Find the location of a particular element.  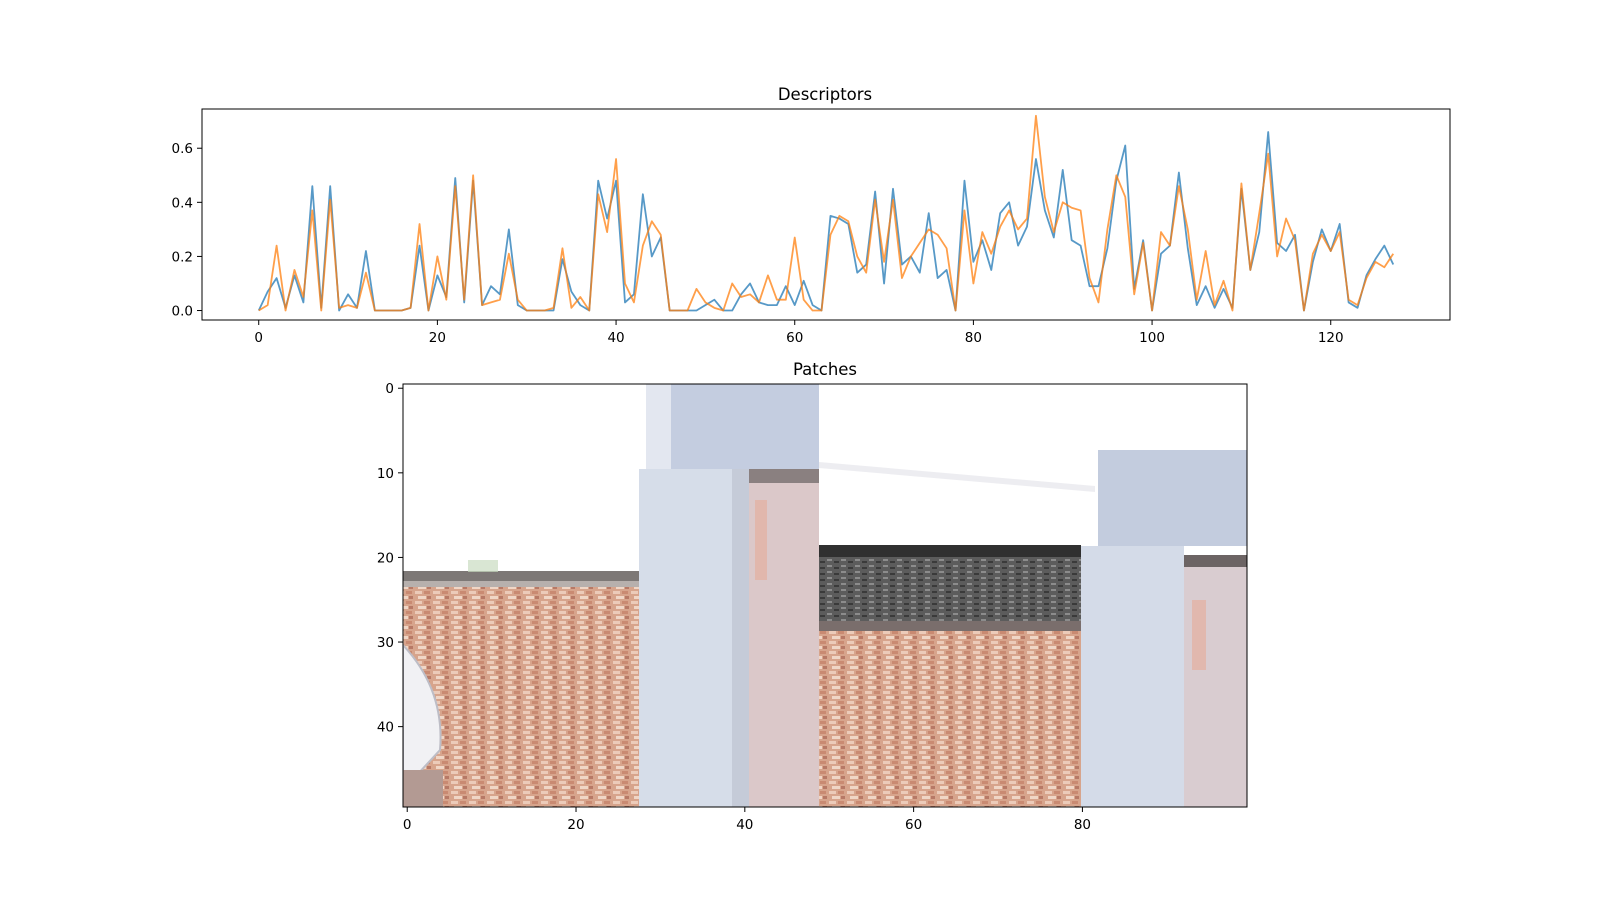

brick-wall-right is located at coordinates (950, 714).